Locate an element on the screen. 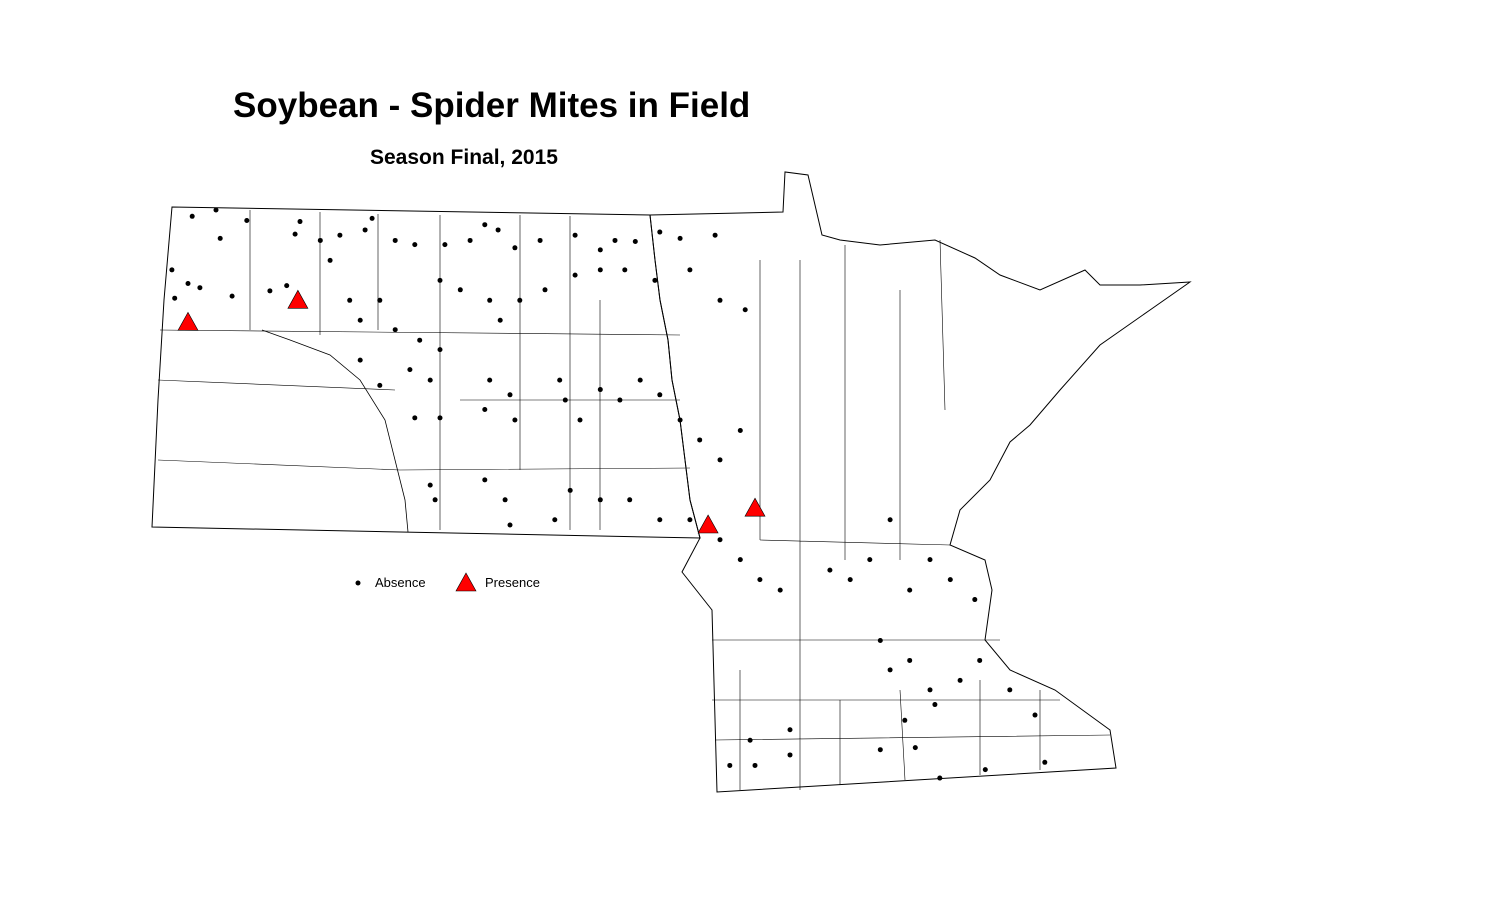  north-dakota-outline is located at coordinates (426, 372).